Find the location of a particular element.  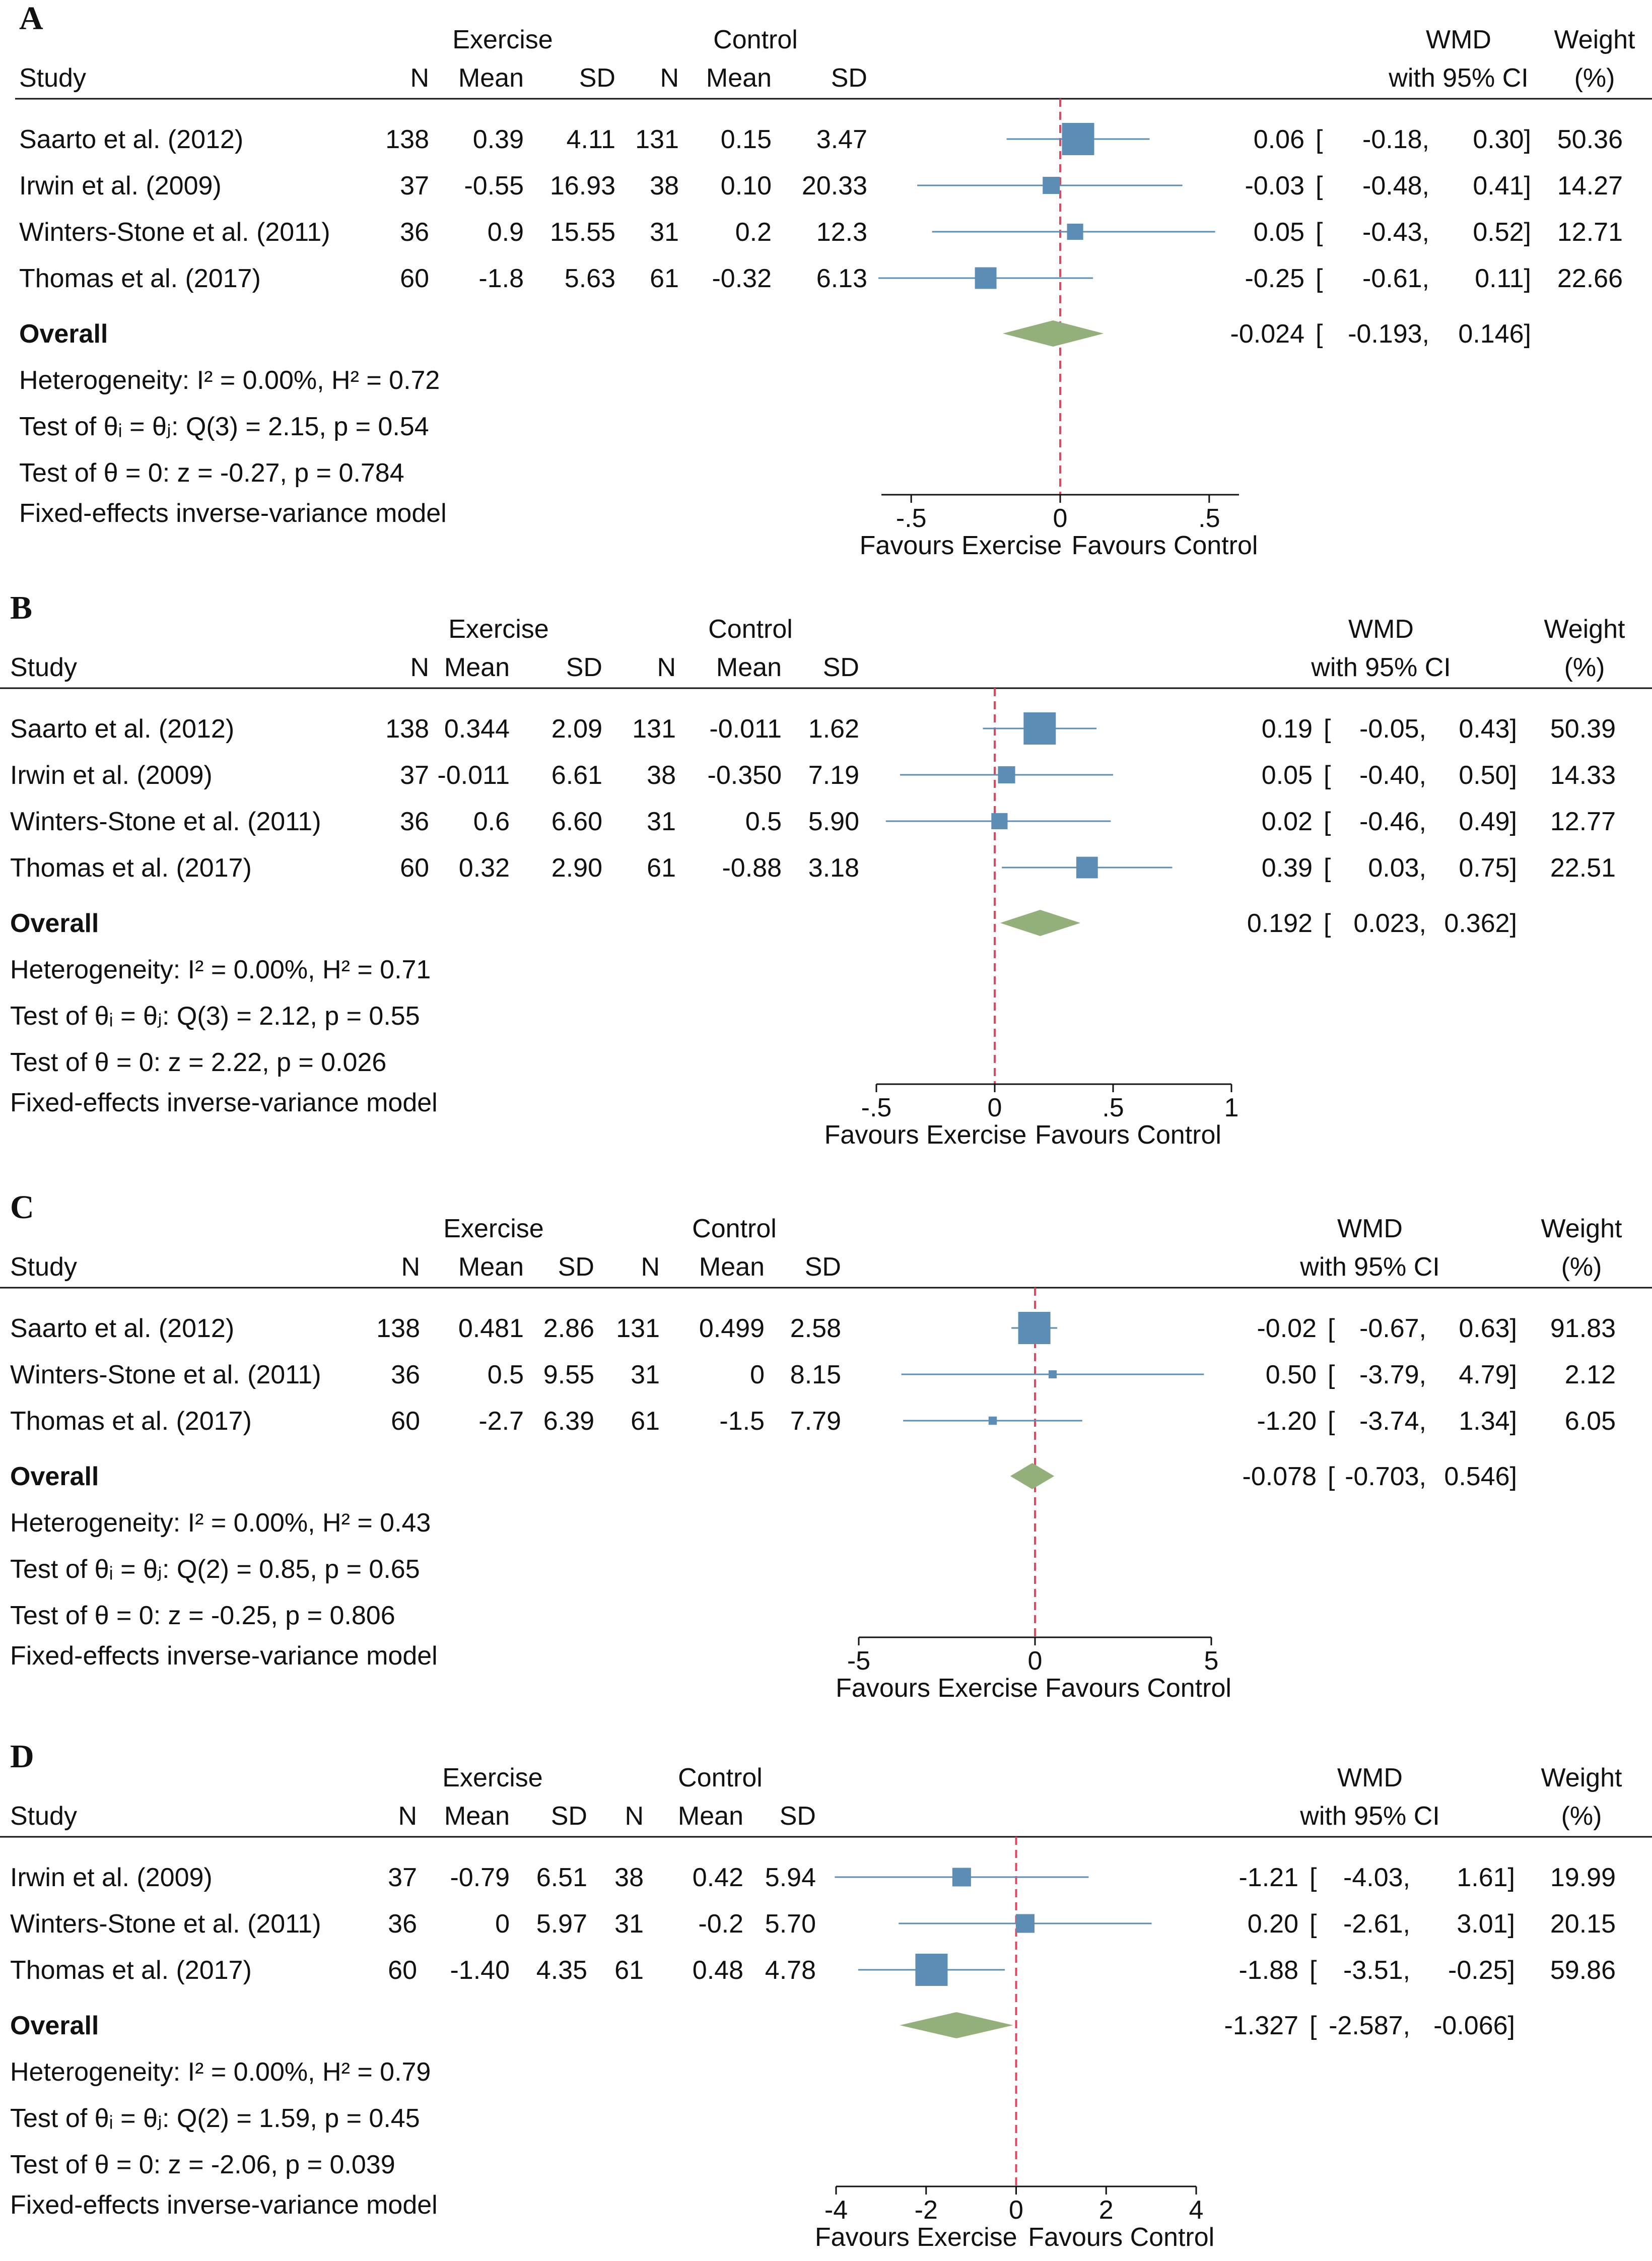

exercise-sd: 15.55 is located at coordinates (582, 232).